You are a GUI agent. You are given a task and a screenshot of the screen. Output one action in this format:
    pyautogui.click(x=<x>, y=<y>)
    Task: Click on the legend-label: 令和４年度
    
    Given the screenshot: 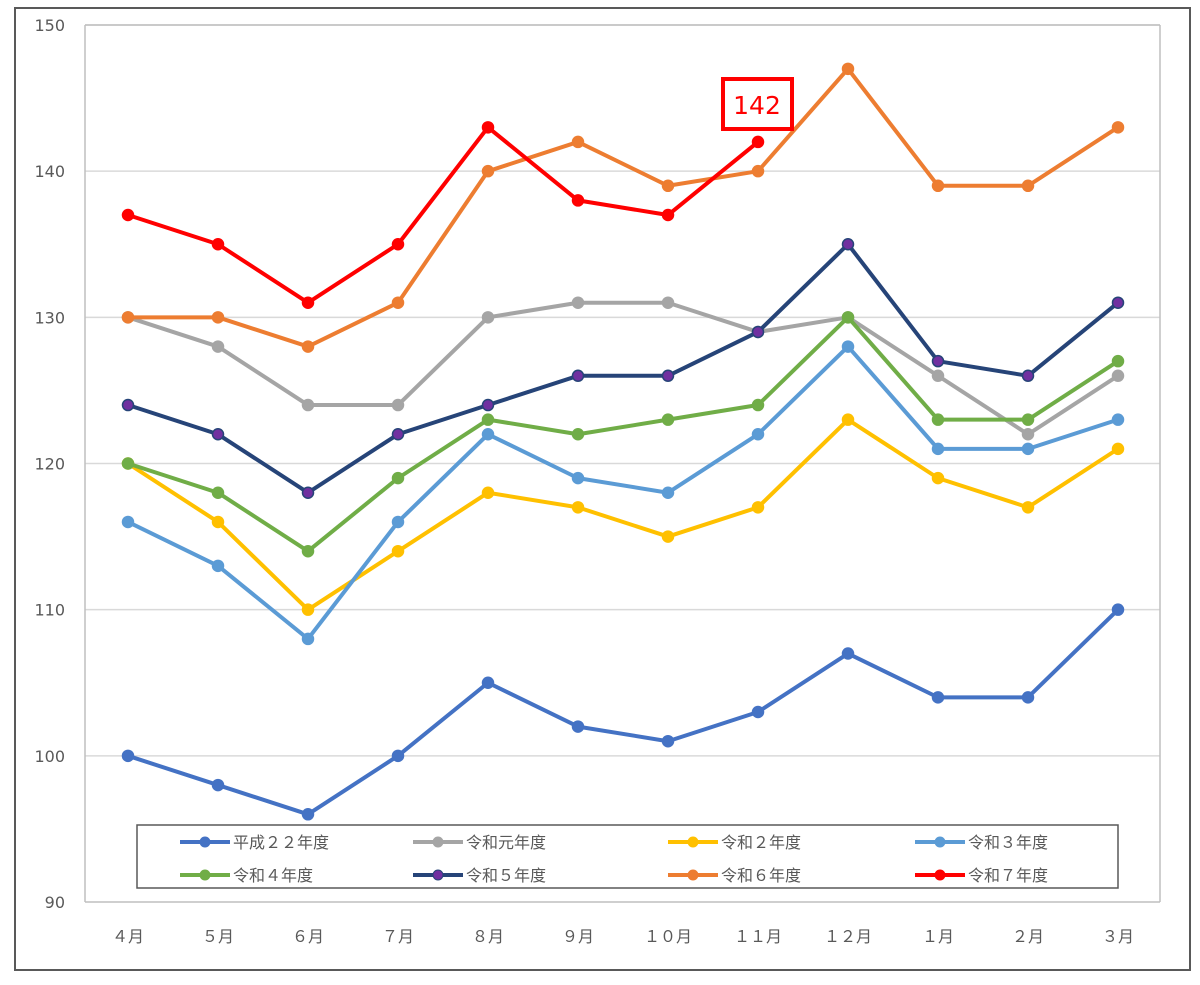 What is the action you would take?
    pyautogui.click(x=273, y=875)
    